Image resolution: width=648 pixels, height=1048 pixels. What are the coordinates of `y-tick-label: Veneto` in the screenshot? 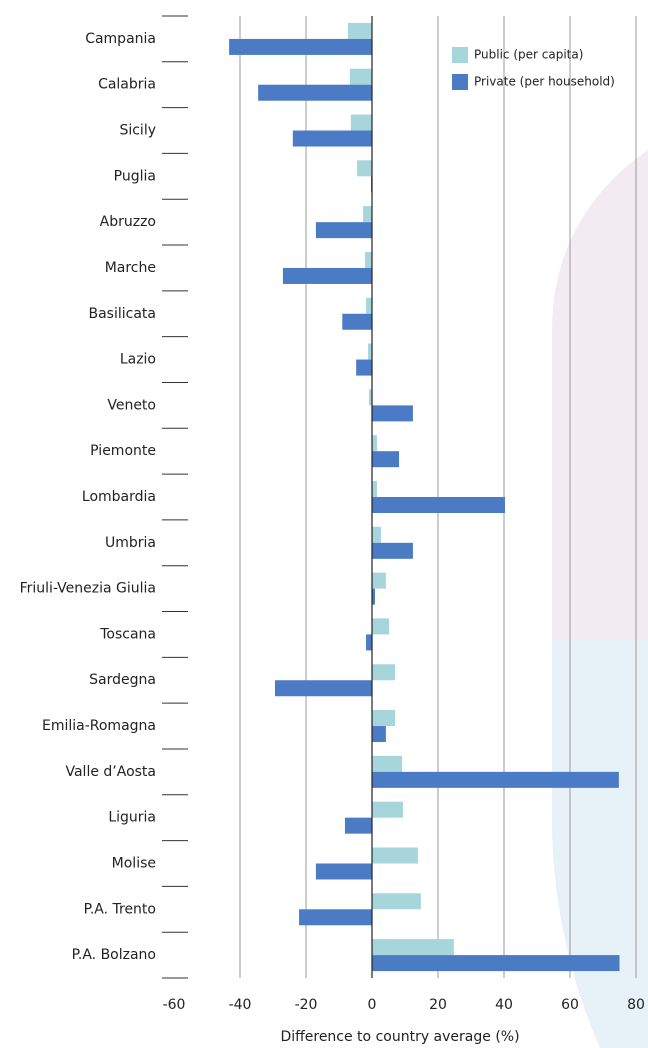 It's located at (131, 405).